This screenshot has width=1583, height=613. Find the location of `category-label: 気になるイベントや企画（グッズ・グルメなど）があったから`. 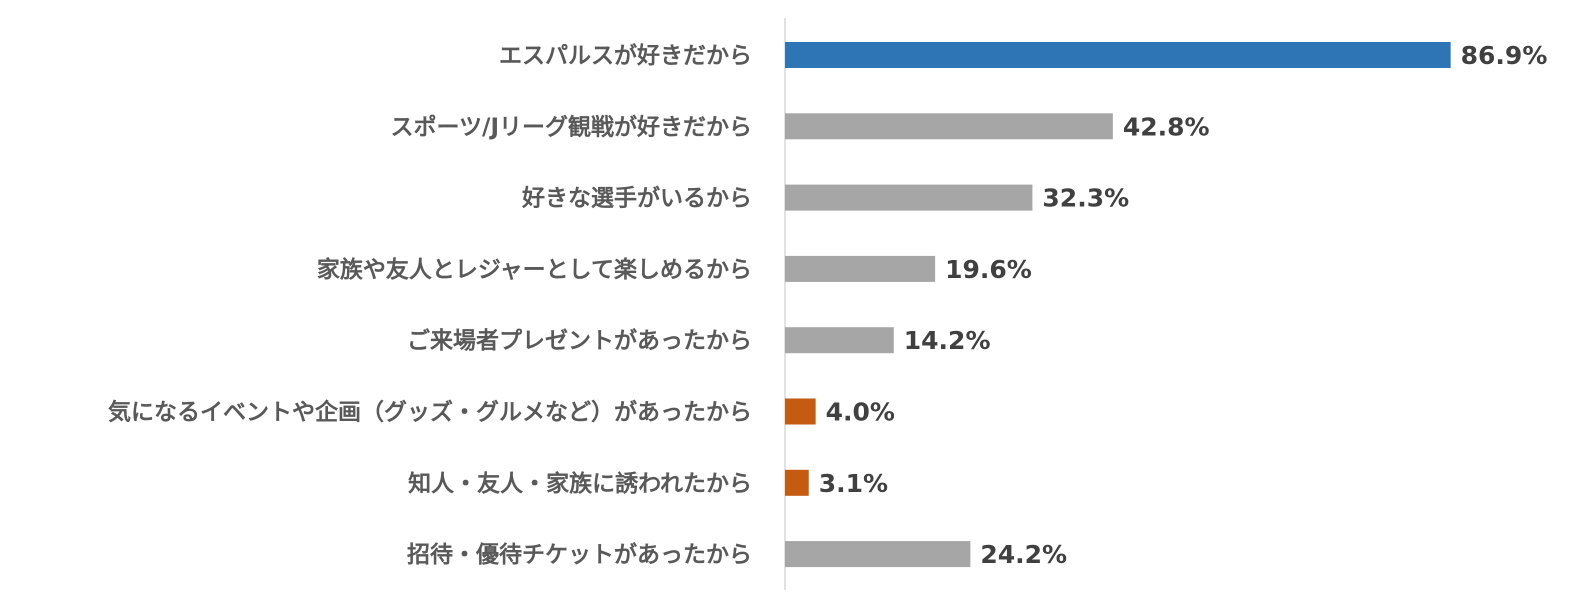

category-label: 気になるイベントや企画（グッズ・グルメなど）があったから is located at coordinates (430, 412).